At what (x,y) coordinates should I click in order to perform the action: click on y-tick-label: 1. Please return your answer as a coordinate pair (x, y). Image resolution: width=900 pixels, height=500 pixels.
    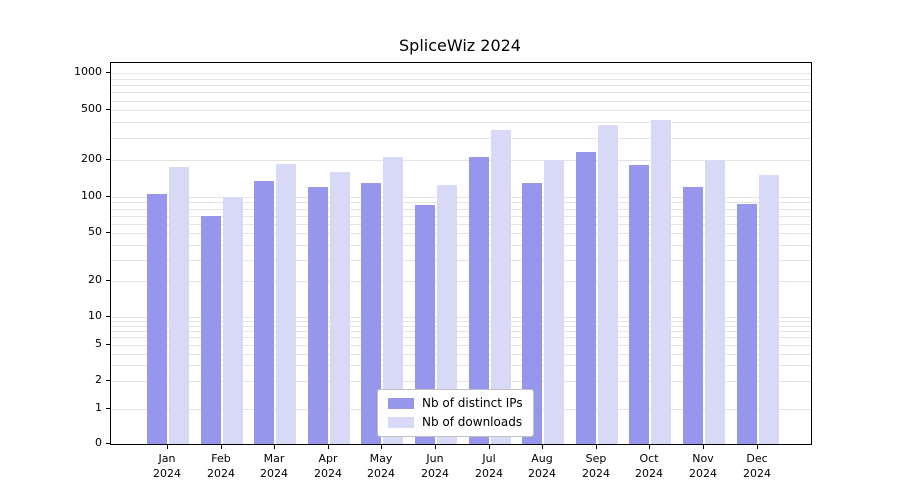
    Looking at the image, I should click on (98, 407).